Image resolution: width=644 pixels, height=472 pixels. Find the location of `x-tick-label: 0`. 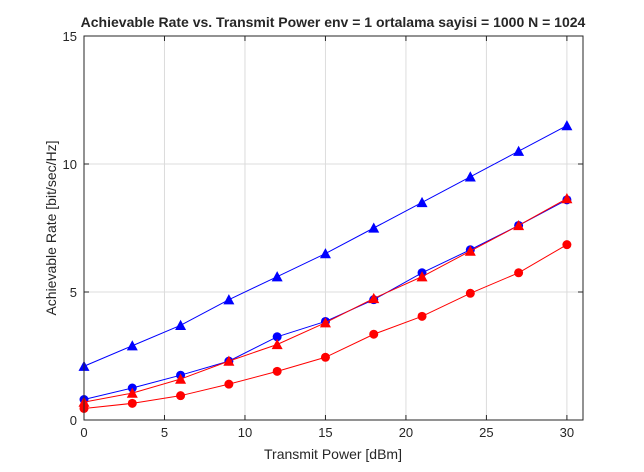

x-tick-label: 0 is located at coordinates (83, 432).